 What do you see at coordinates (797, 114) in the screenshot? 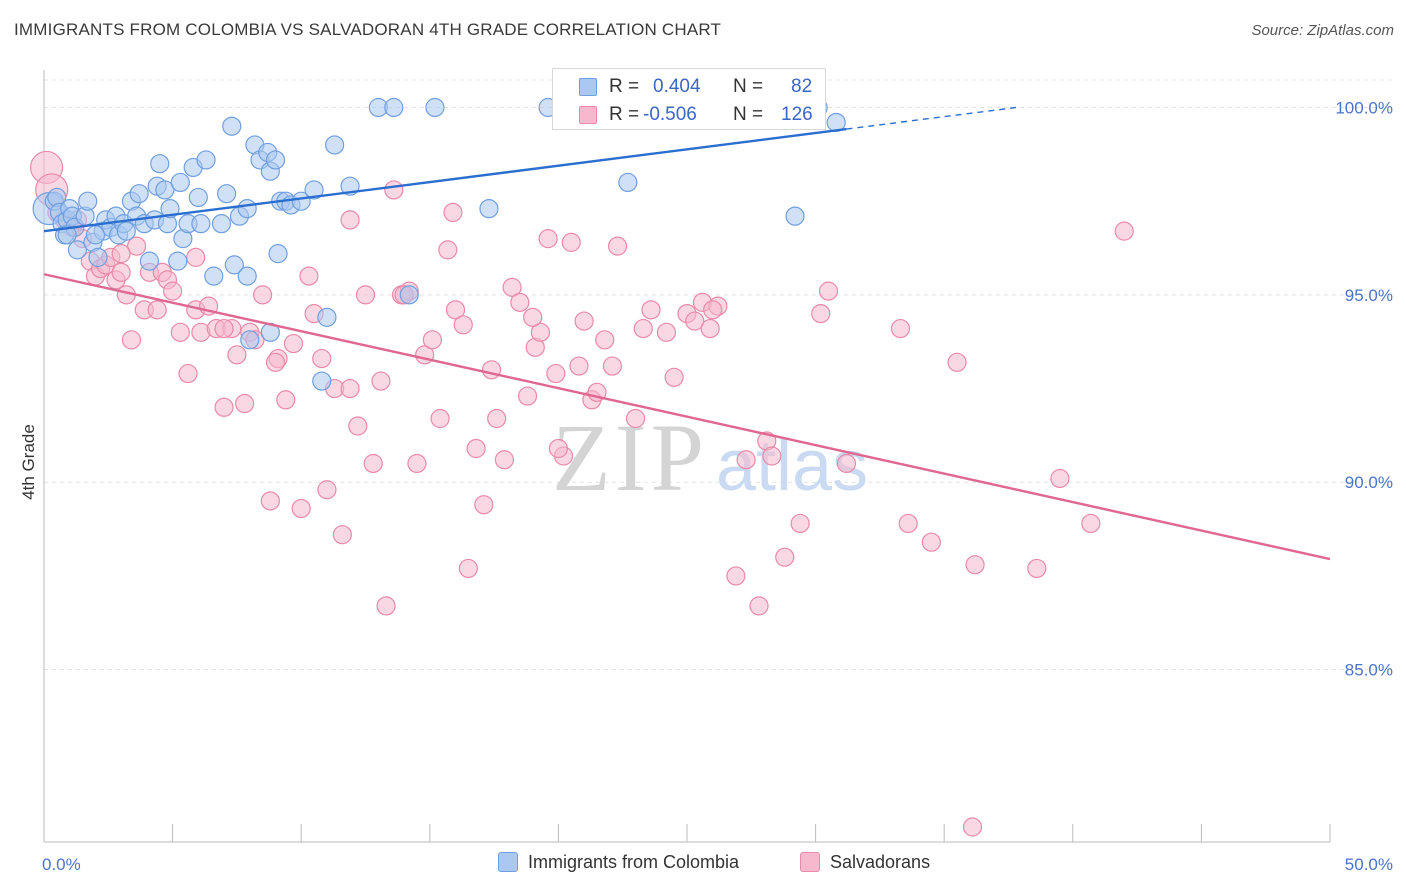
I see `n-value: 126` at bounding box center [797, 114].